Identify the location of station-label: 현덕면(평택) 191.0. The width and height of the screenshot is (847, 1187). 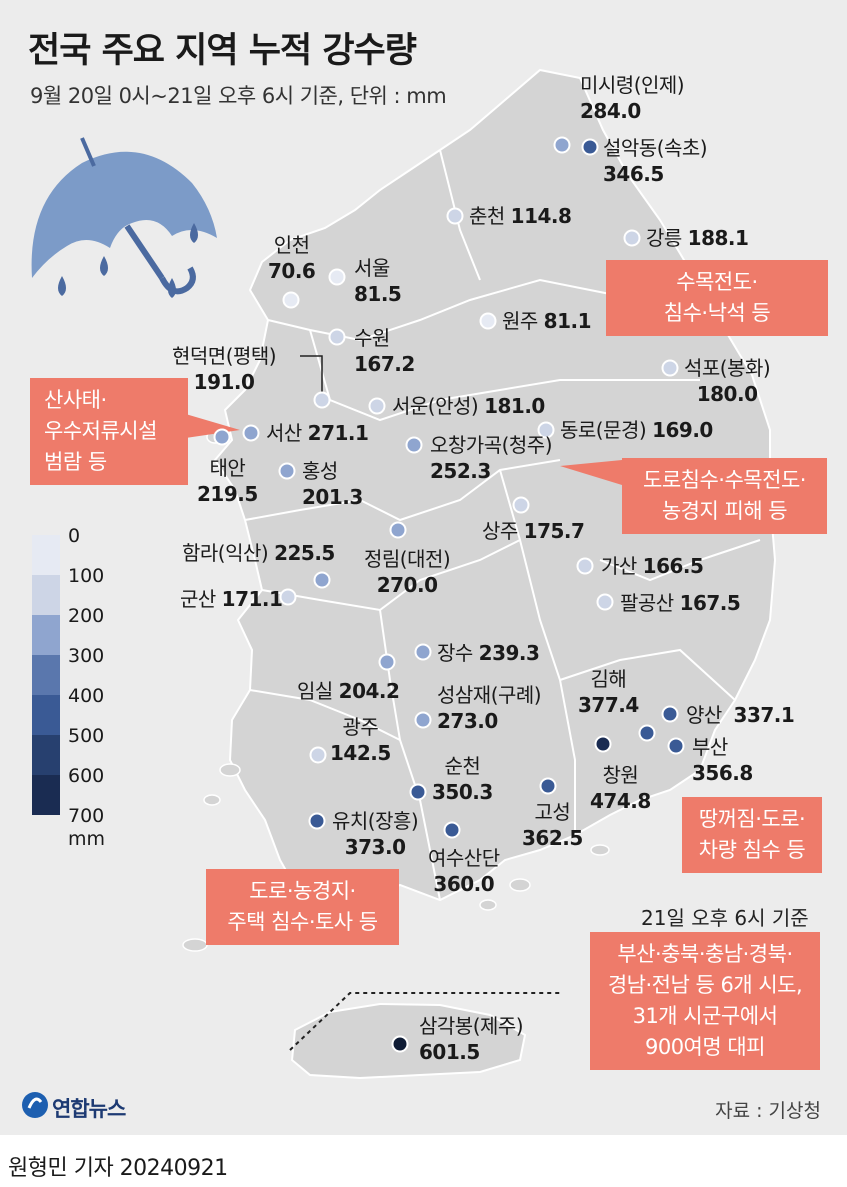
(224, 369).